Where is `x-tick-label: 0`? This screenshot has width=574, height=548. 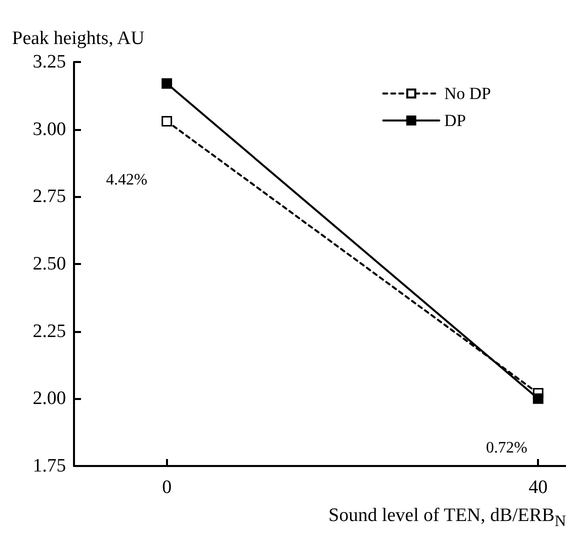 x-tick-label: 0 is located at coordinates (167, 487).